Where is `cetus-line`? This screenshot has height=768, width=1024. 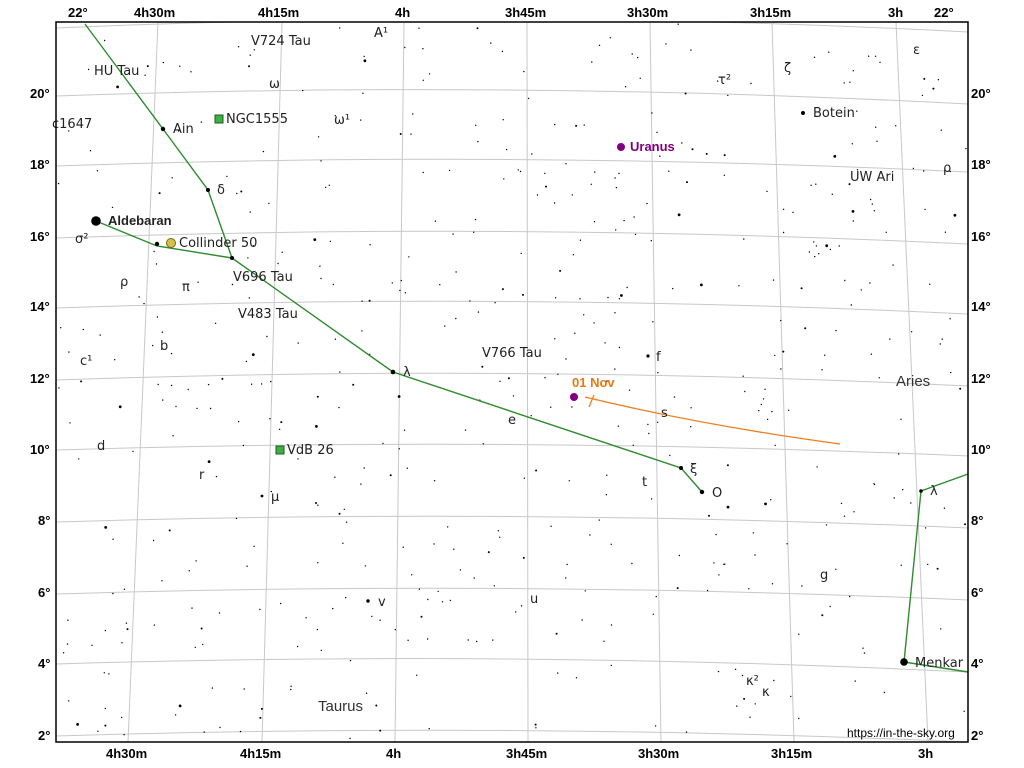 cetus-line is located at coordinates (936, 573).